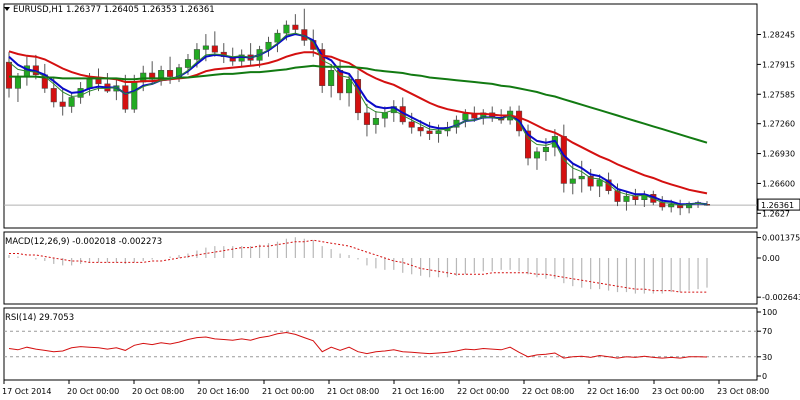 This screenshot has width=800, height=400. Describe the element at coordinates (548, 391) in the screenshot. I see `time-tick-label: 22 Oct 08:00` at that location.